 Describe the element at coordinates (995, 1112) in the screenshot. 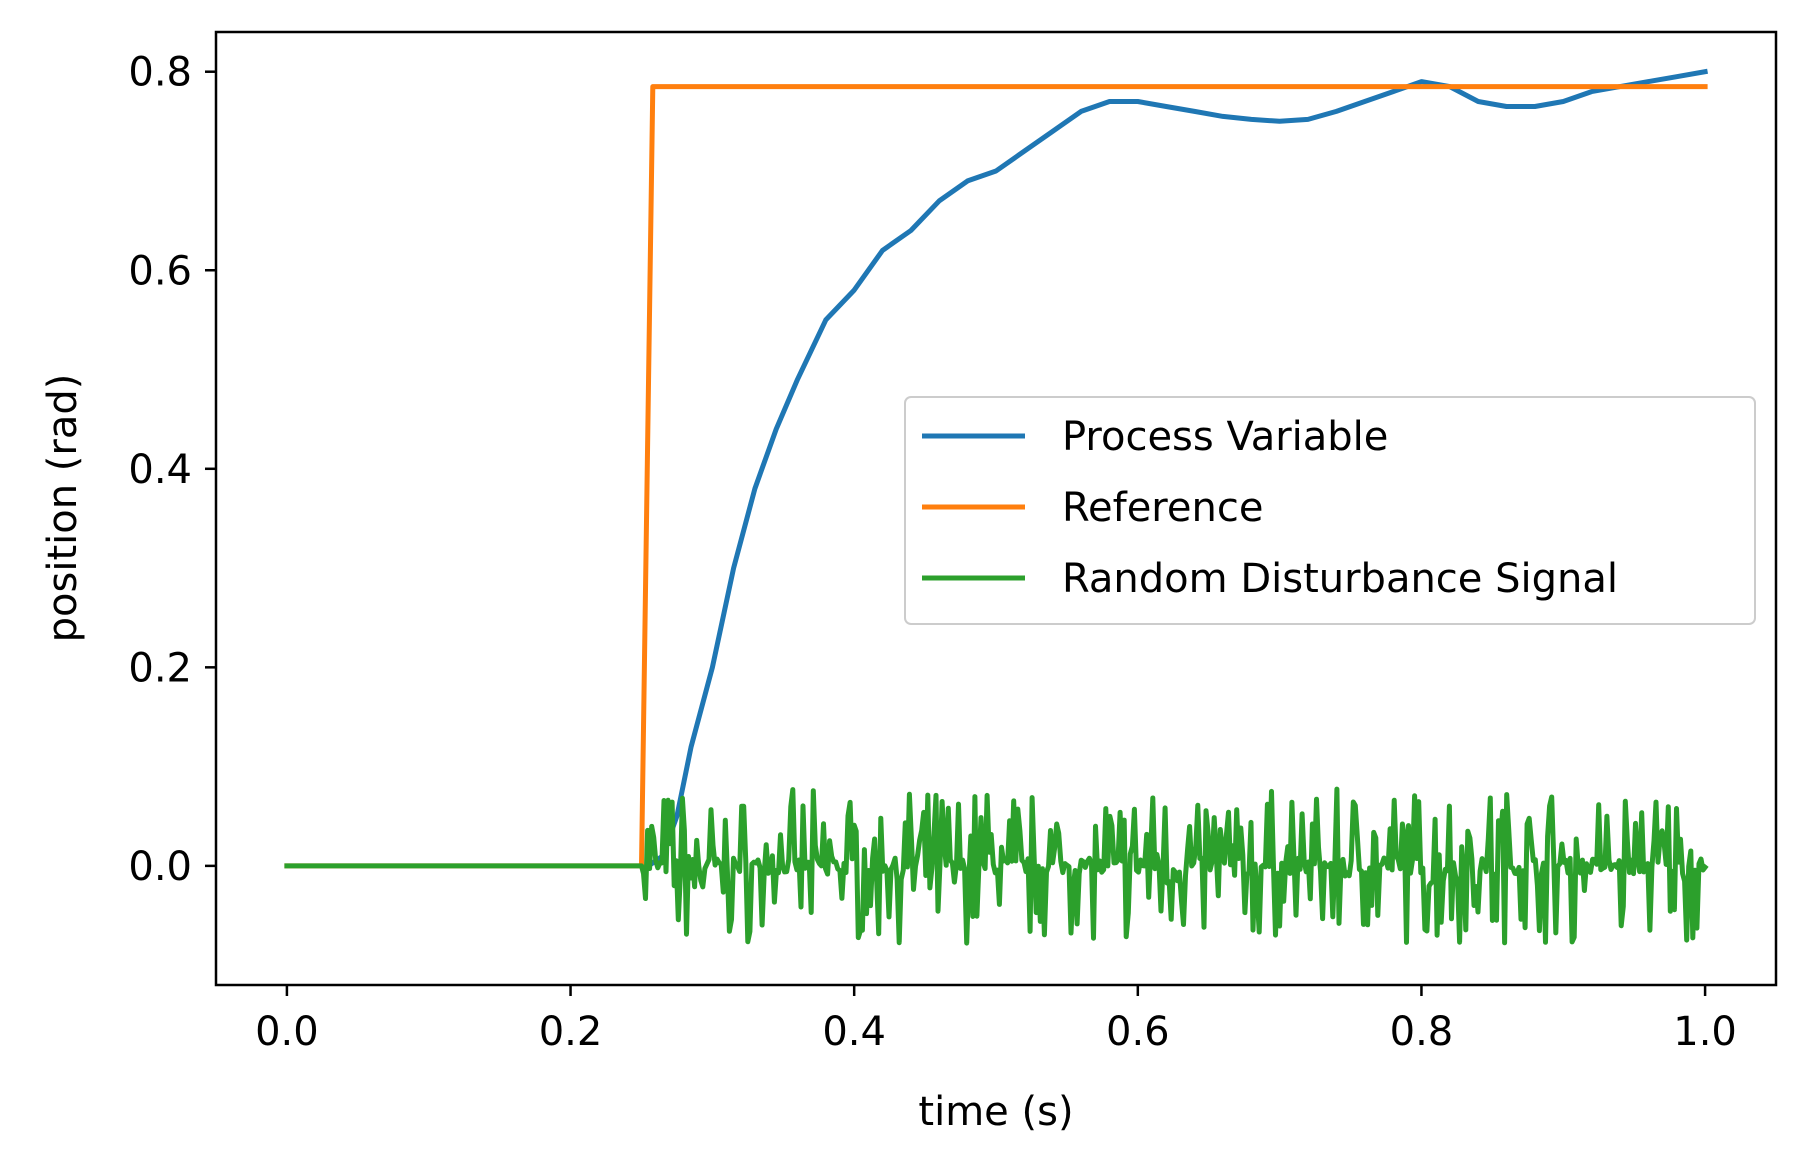

I see `x-axis-label: time (s)` at that location.